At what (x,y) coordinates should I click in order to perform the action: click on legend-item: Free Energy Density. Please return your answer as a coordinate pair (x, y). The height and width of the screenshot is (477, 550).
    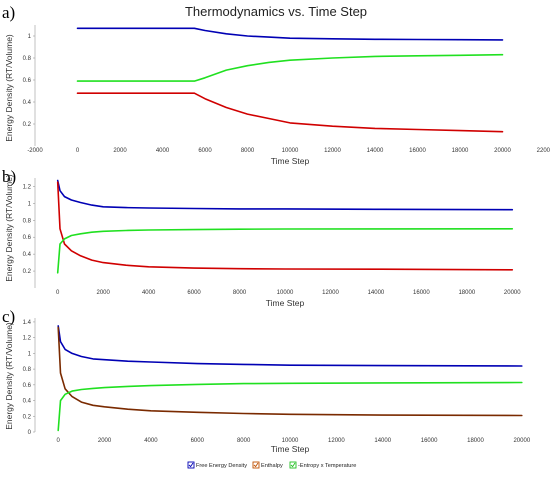
    Looking at the image, I should click on (217, 465).